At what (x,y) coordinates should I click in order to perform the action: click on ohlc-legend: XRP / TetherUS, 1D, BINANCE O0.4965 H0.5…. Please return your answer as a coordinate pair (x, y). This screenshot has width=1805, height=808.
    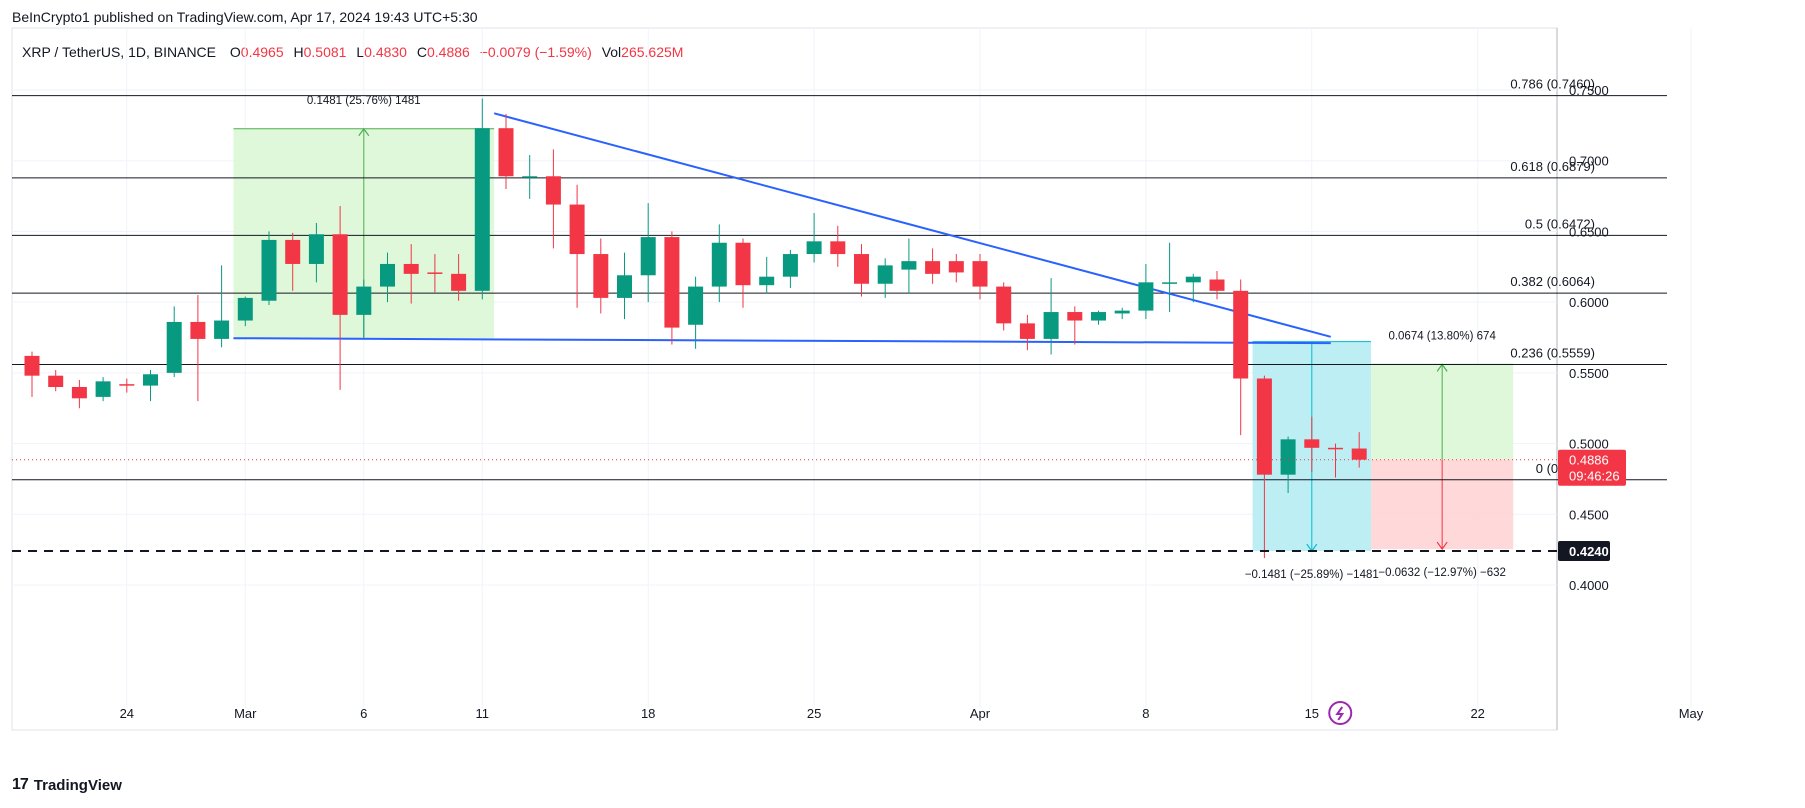
    Looking at the image, I should click on (355, 52).